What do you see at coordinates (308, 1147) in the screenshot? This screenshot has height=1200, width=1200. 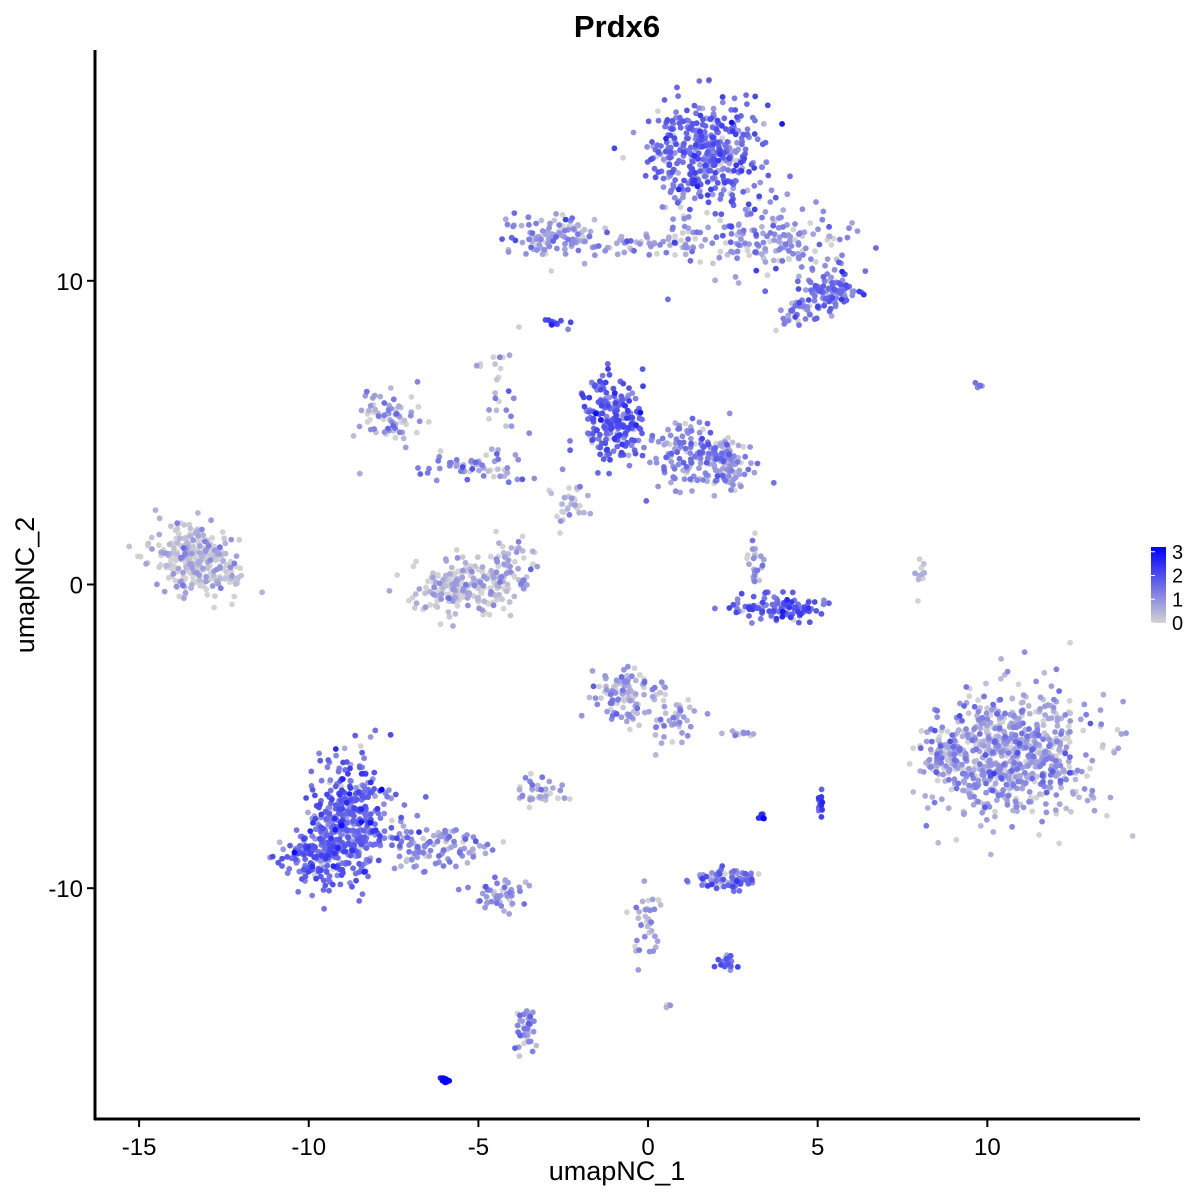 I see `x-tick-label: -10` at bounding box center [308, 1147].